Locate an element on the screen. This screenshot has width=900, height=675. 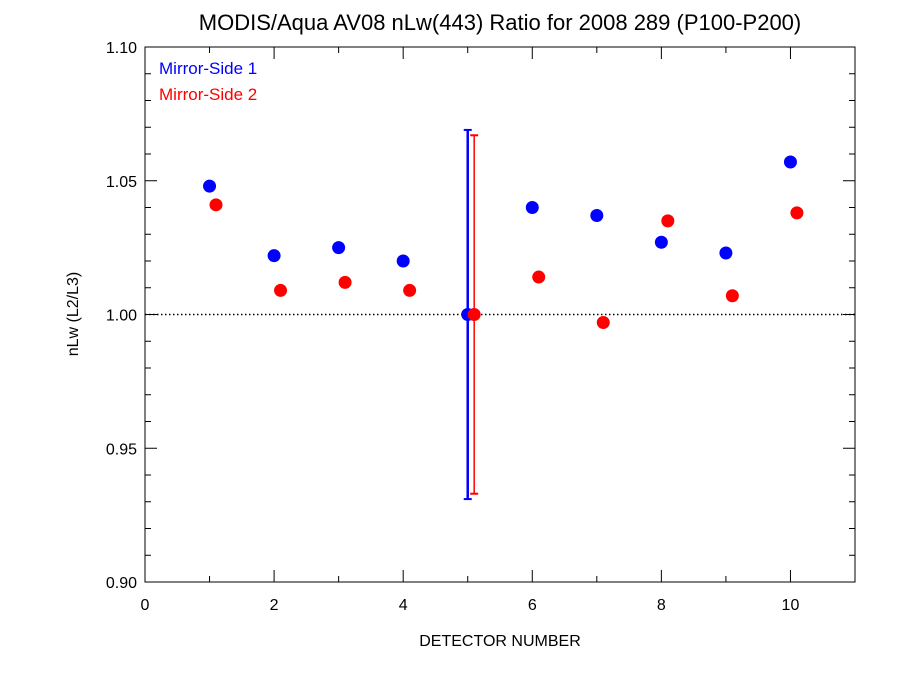
x-tick-label: 4 is located at coordinates (403, 605).